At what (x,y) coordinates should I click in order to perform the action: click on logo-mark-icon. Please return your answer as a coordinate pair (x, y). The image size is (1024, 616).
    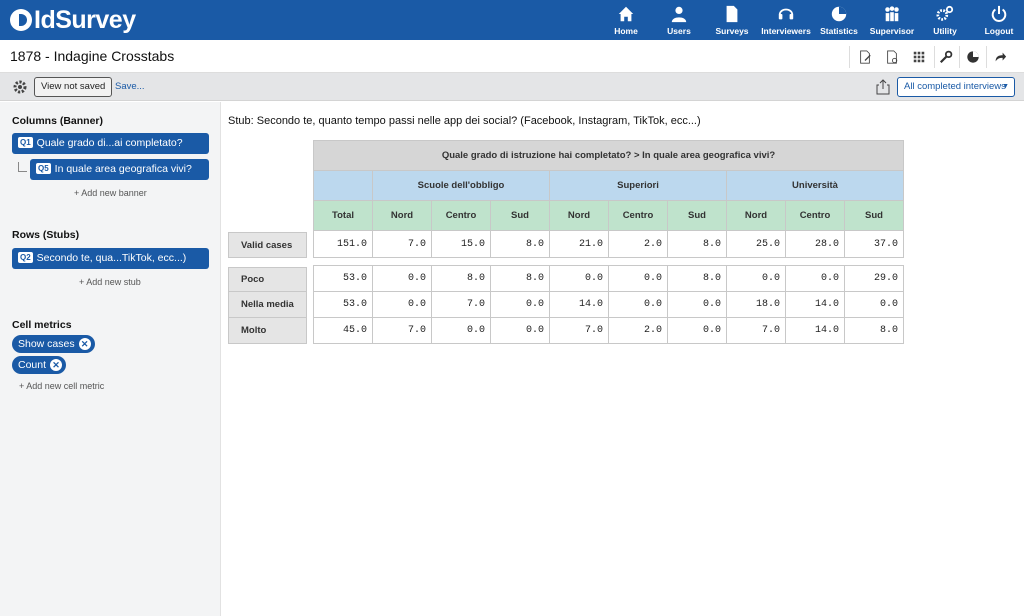
    Looking at the image, I should click on (21, 20).